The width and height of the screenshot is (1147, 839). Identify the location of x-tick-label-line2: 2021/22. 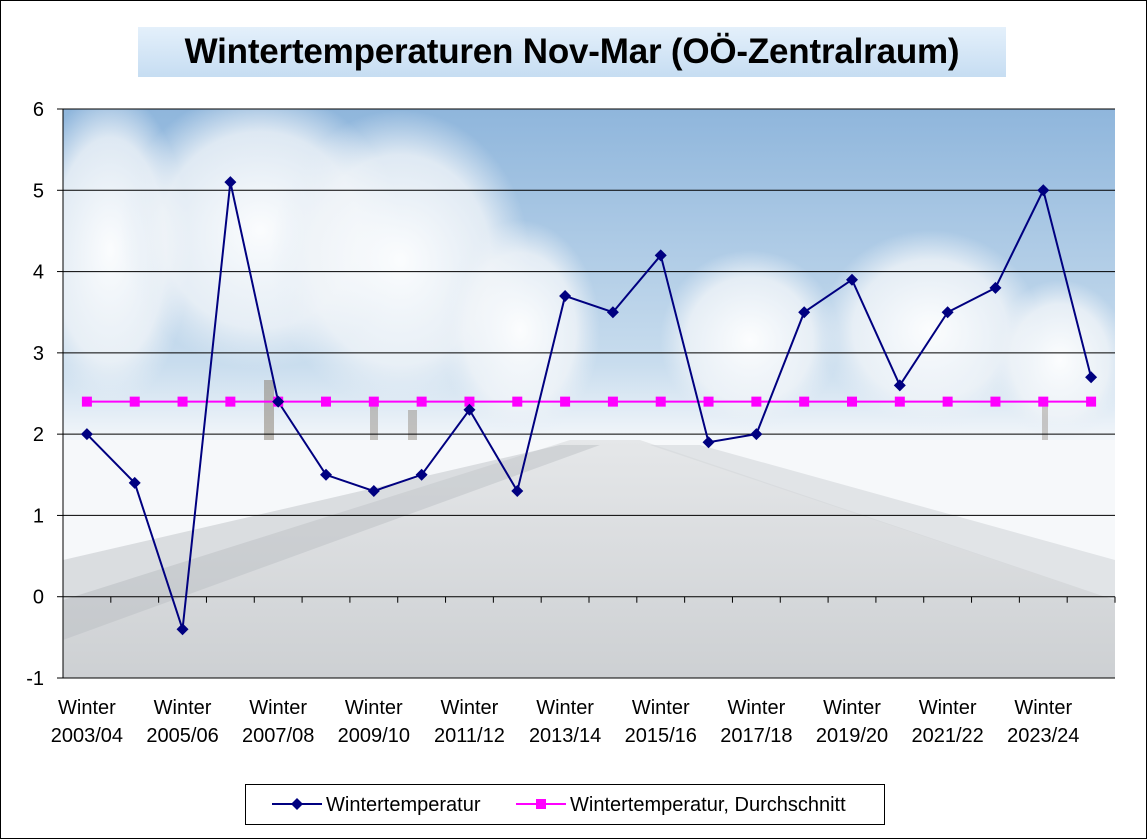
(947, 736).